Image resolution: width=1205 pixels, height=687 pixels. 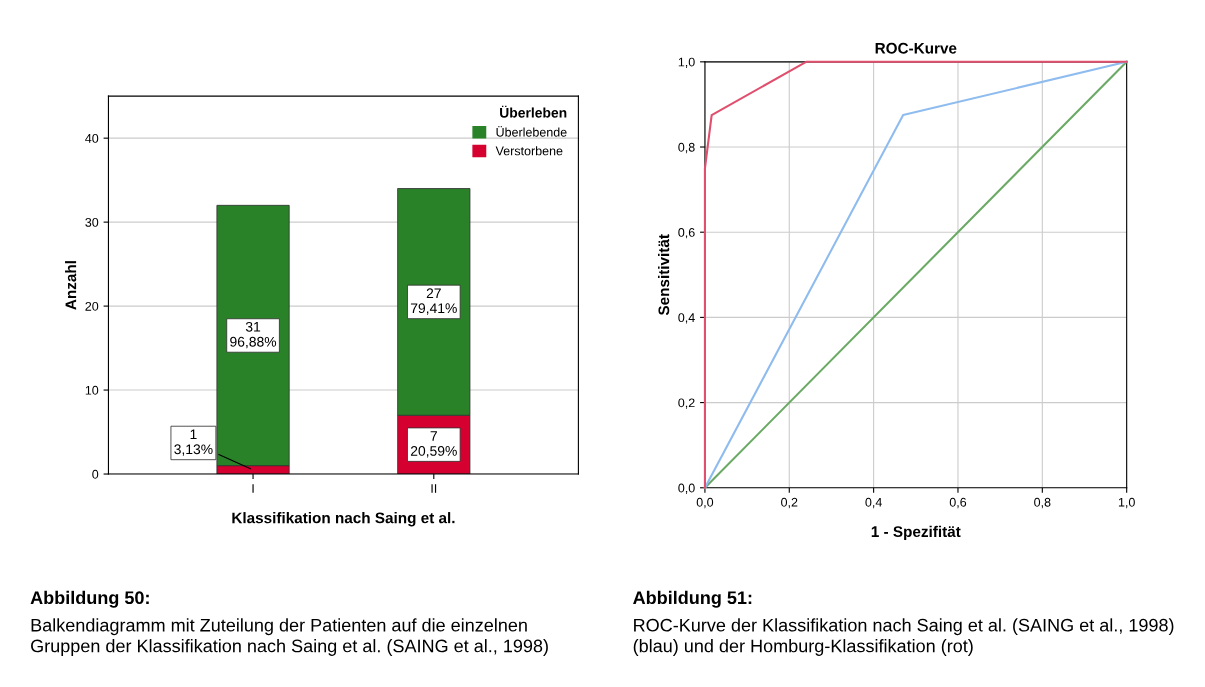 I want to click on legend-title: Überleben, so click(x=533, y=111).